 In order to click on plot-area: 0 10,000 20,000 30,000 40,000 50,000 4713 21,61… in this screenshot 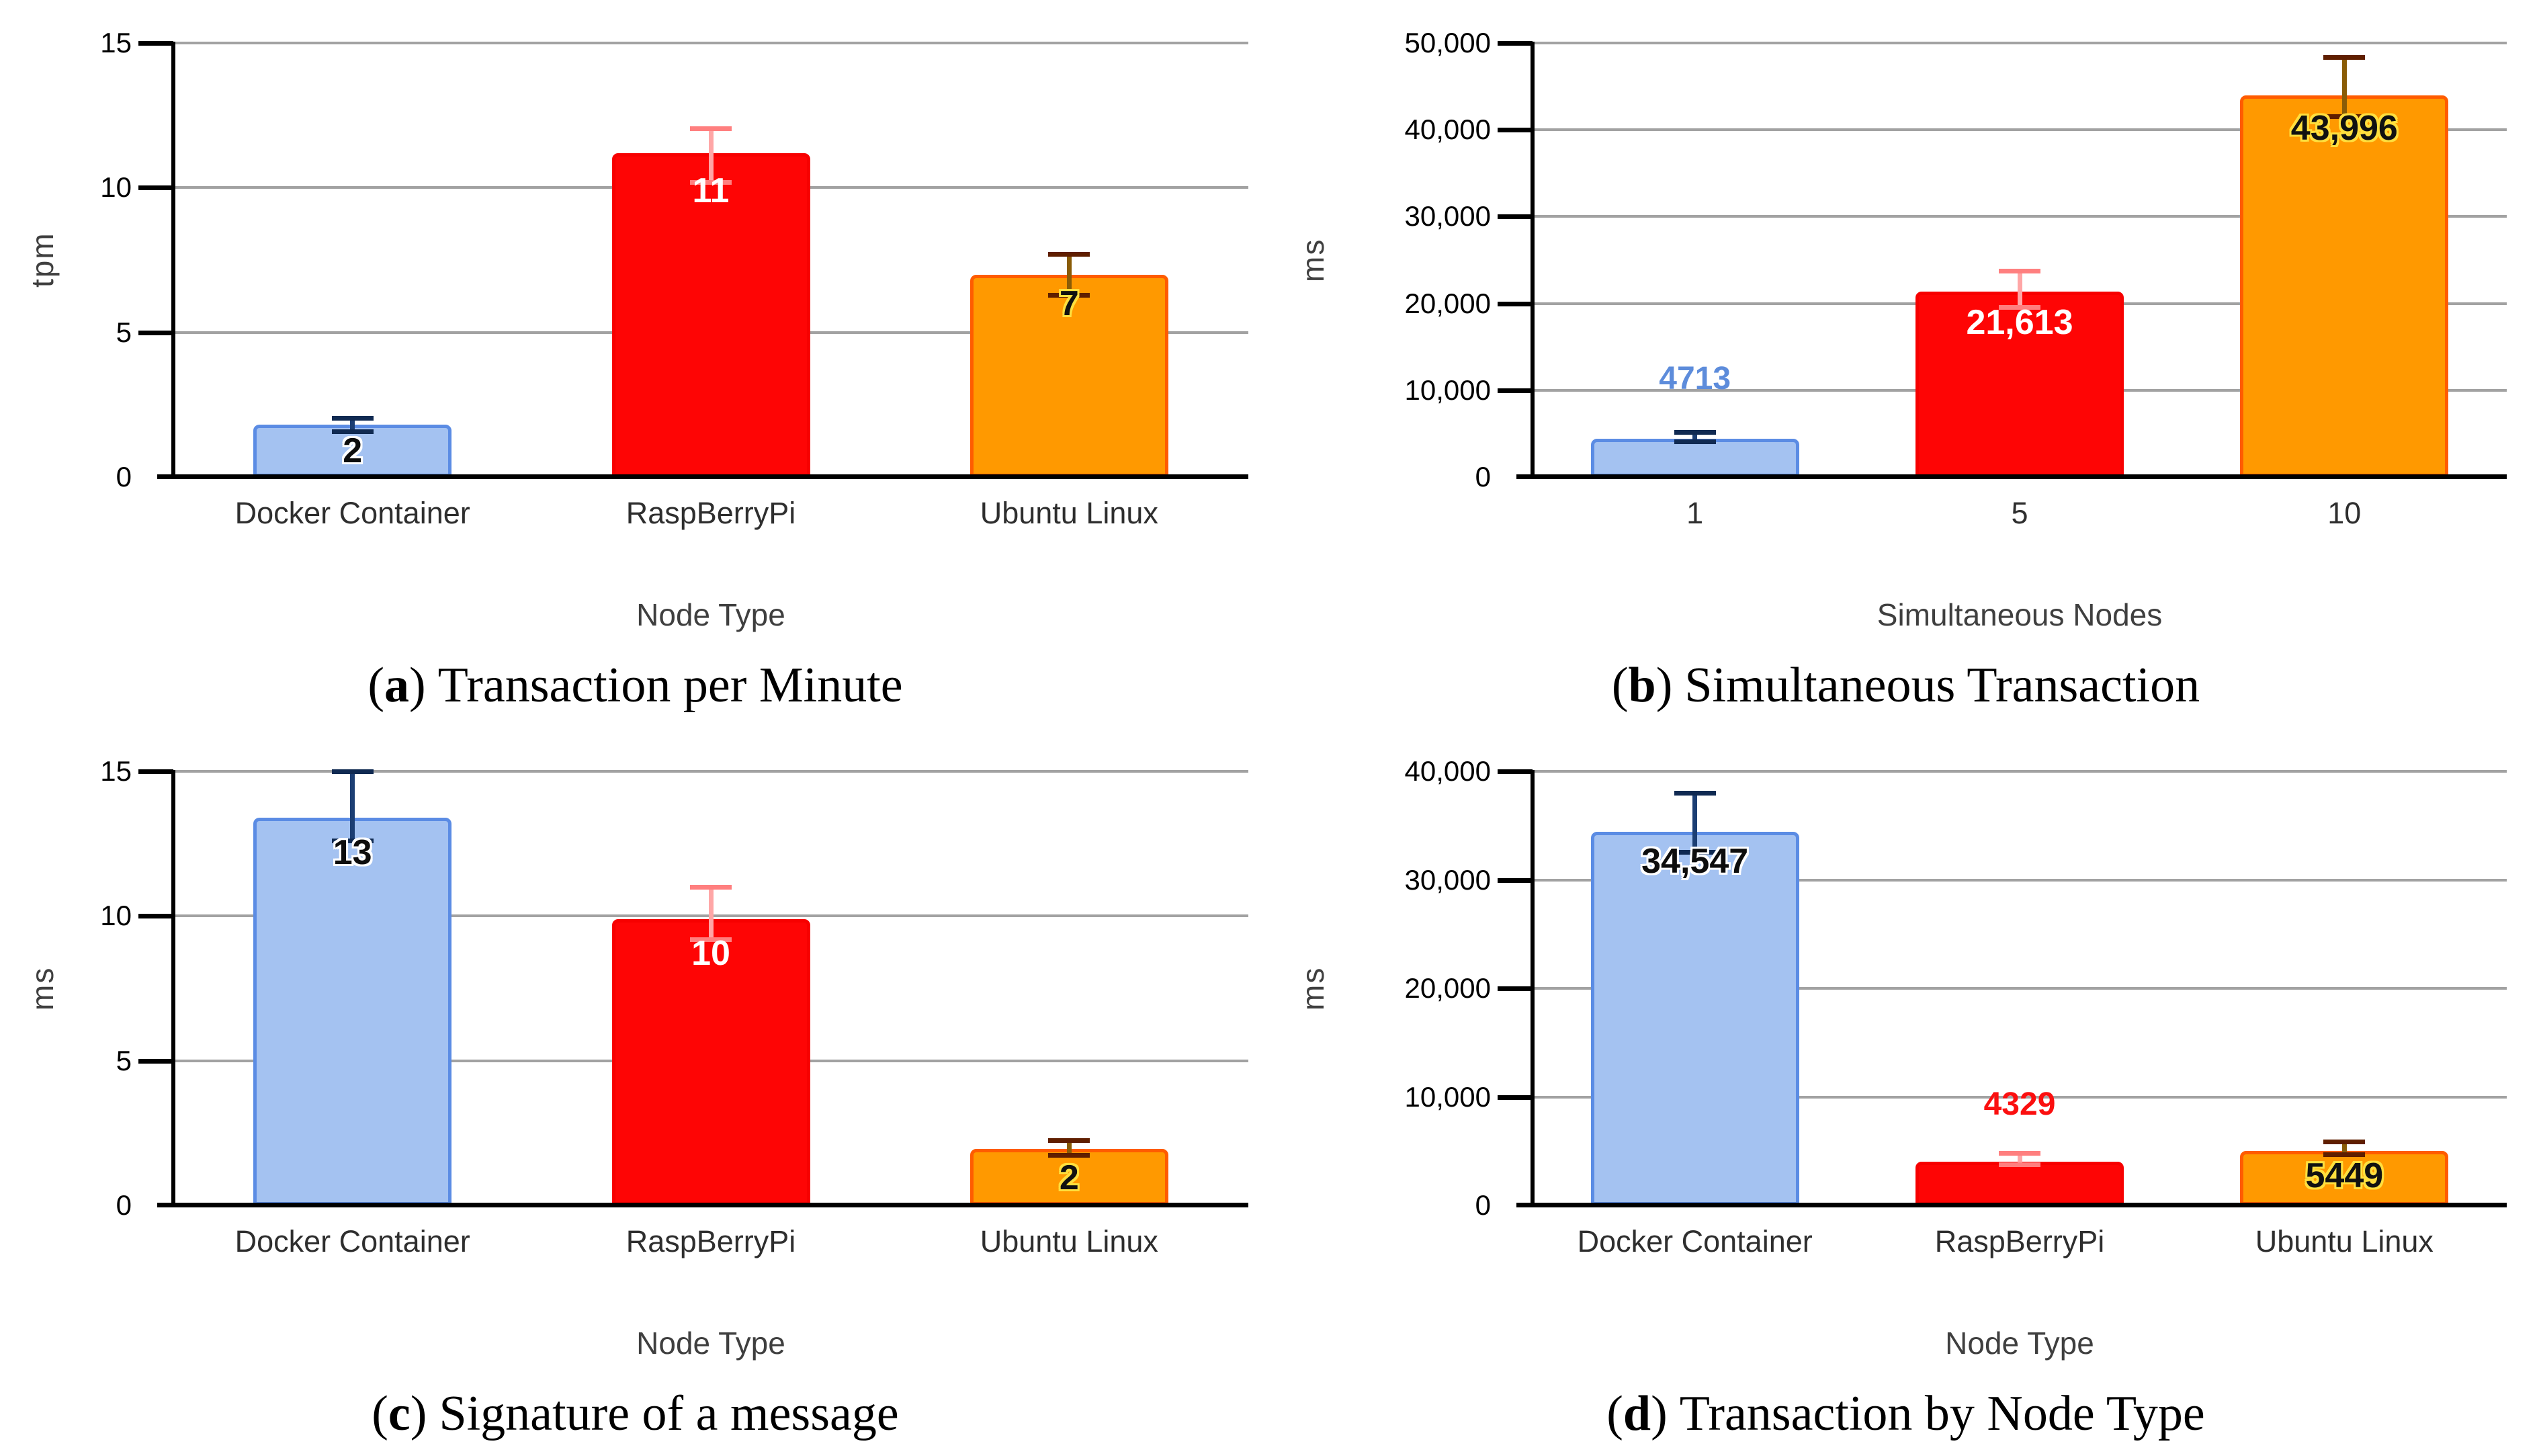, I will do `click(1956, 260)`.